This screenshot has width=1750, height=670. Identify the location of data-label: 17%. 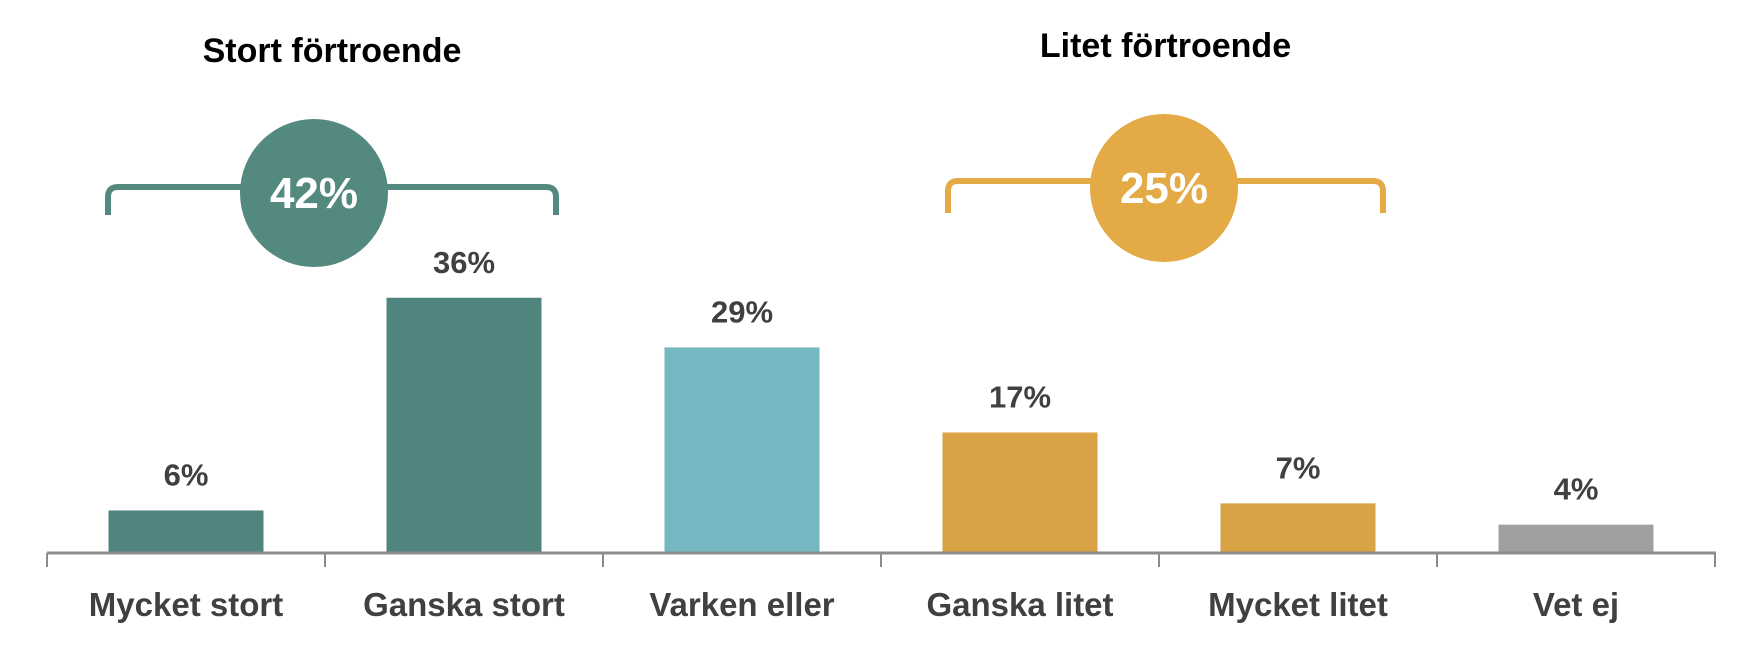
(1020, 396).